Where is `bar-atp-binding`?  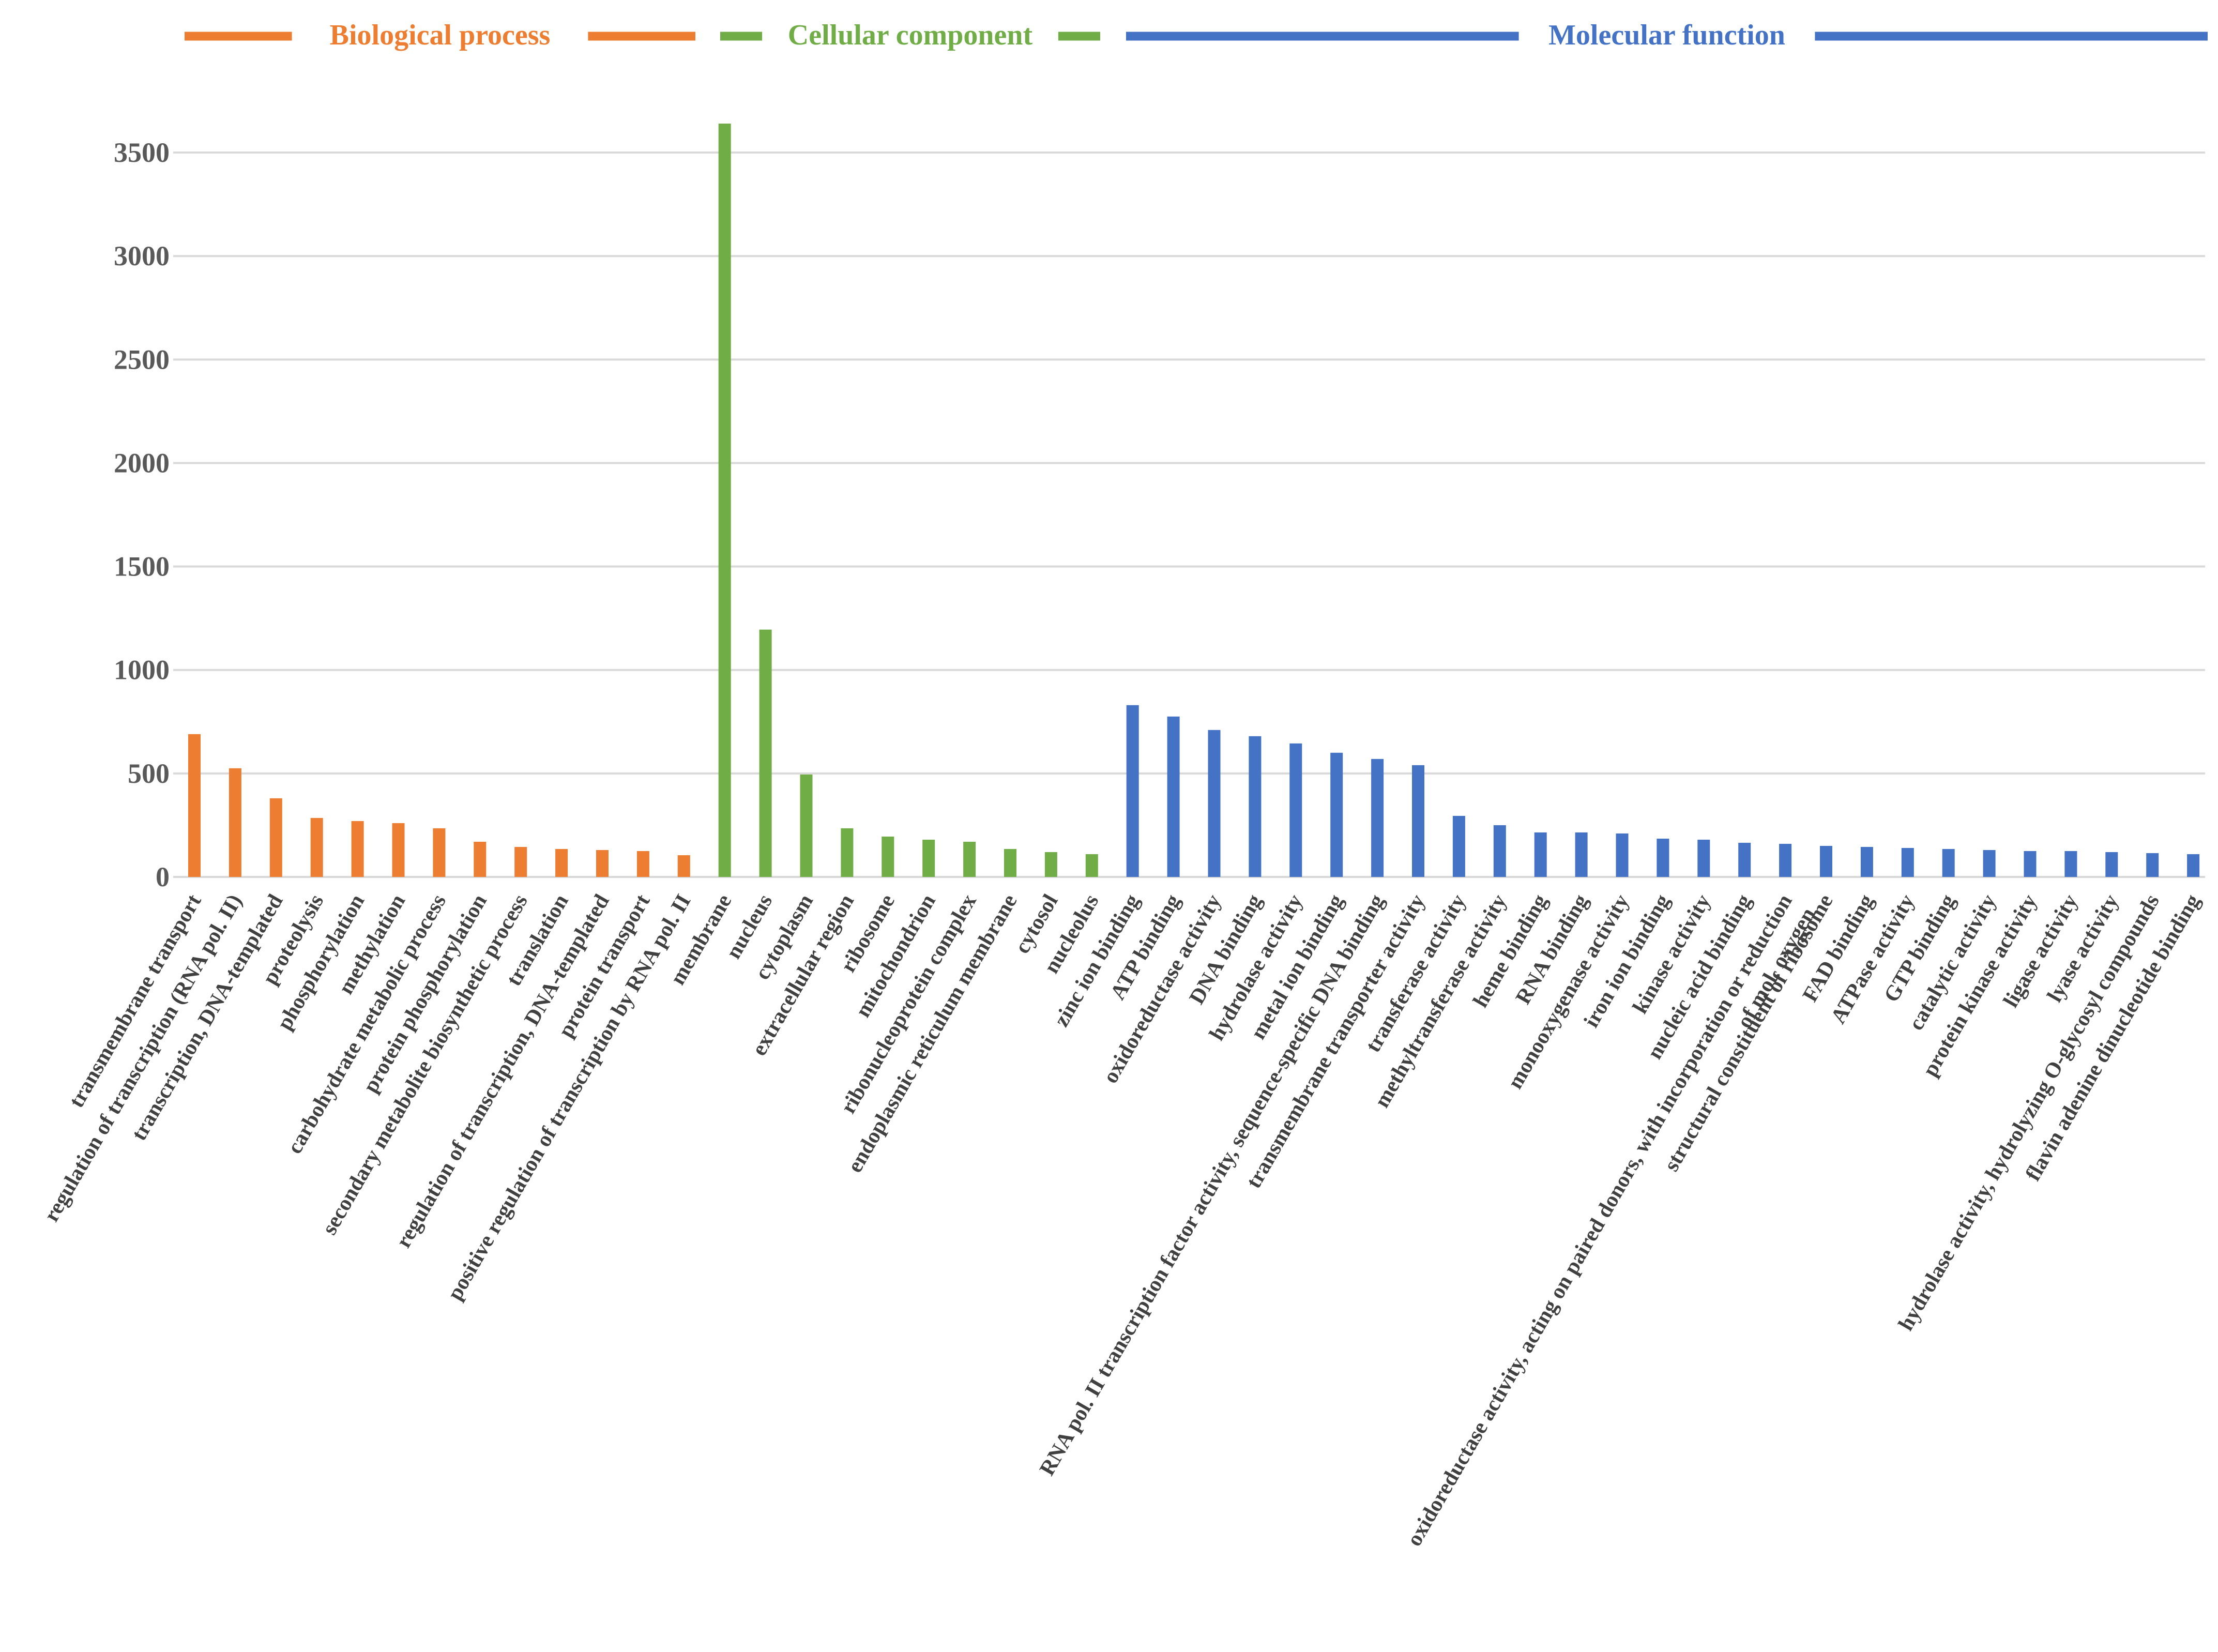 bar-atp-binding is located at coordinates (1173, 796).